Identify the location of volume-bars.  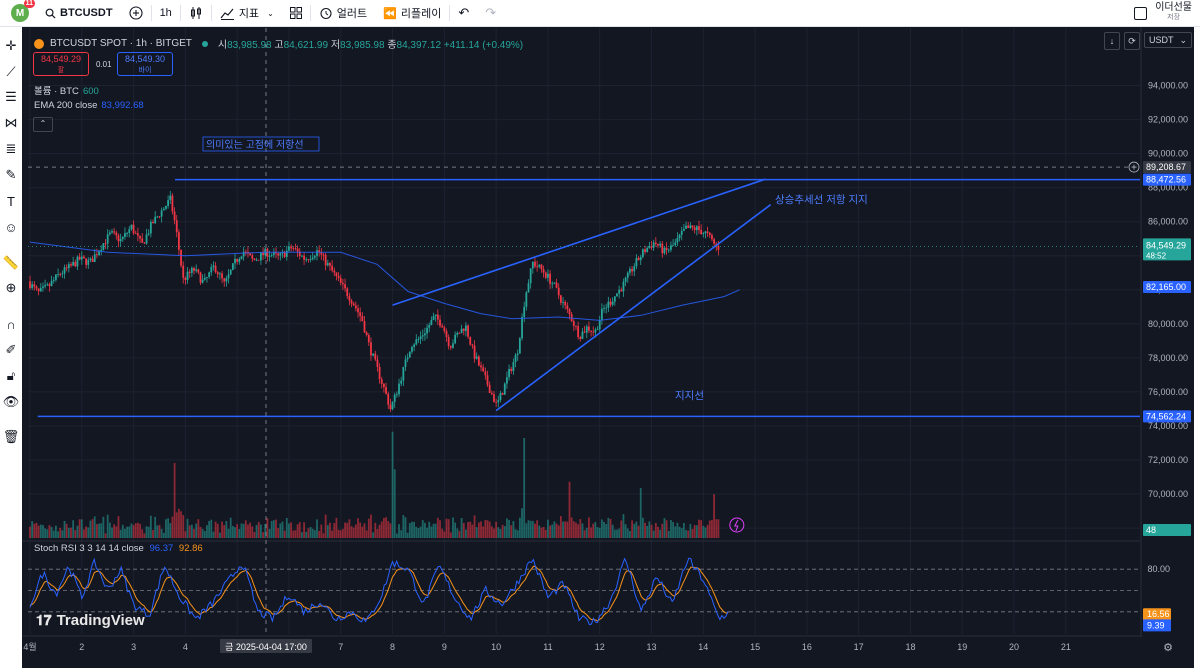
(387, 484).